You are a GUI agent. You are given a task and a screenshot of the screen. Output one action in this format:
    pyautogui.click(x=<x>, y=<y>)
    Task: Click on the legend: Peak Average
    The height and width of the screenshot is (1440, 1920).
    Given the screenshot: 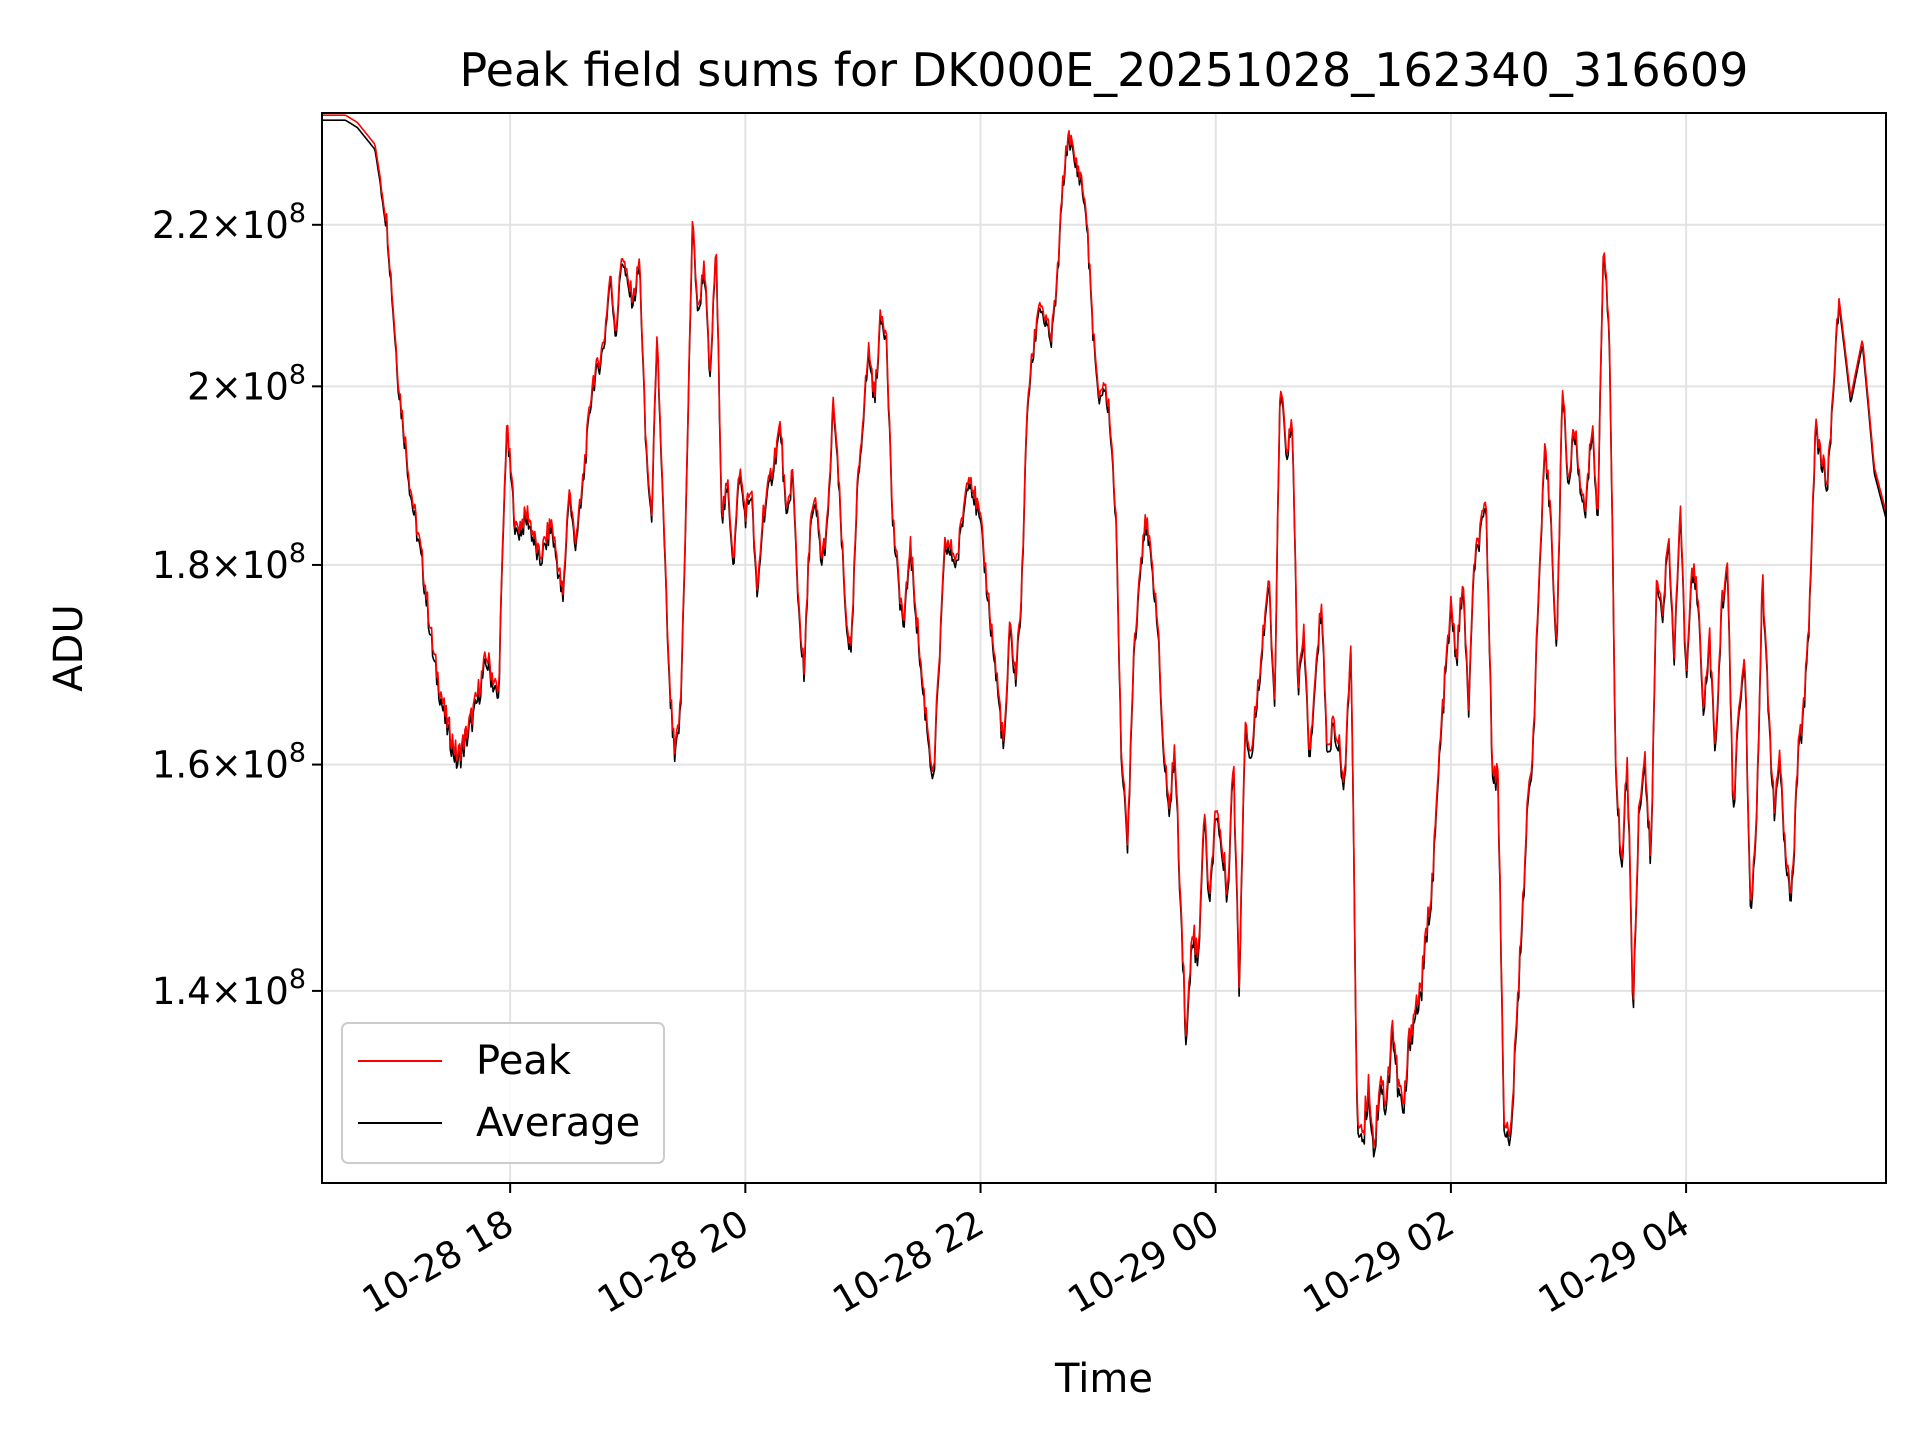 What is the action you would take?
    pyautogui.click(x=503, y=1093)
    